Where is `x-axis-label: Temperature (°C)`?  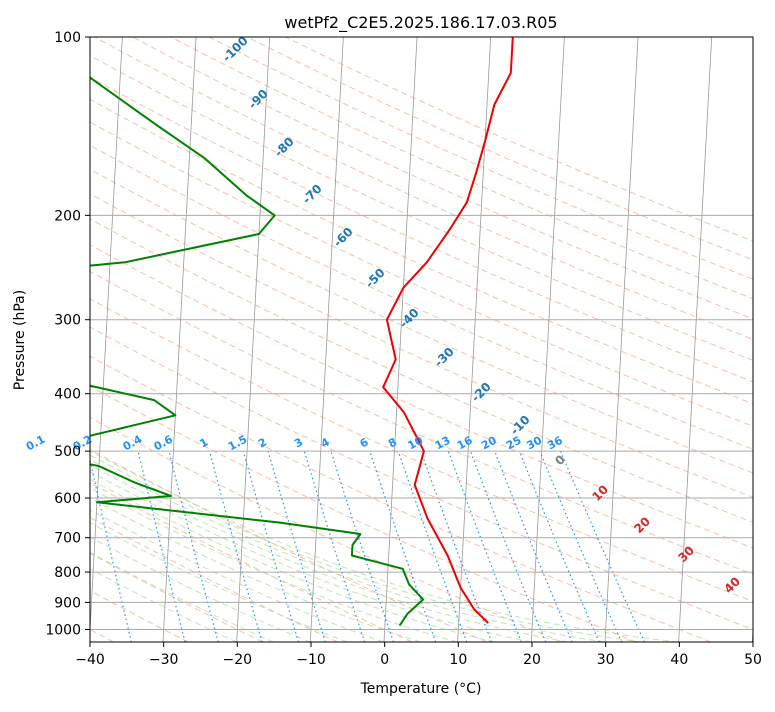 x-axis-label: Temperature (°C) is located at coordinates (421, 689).